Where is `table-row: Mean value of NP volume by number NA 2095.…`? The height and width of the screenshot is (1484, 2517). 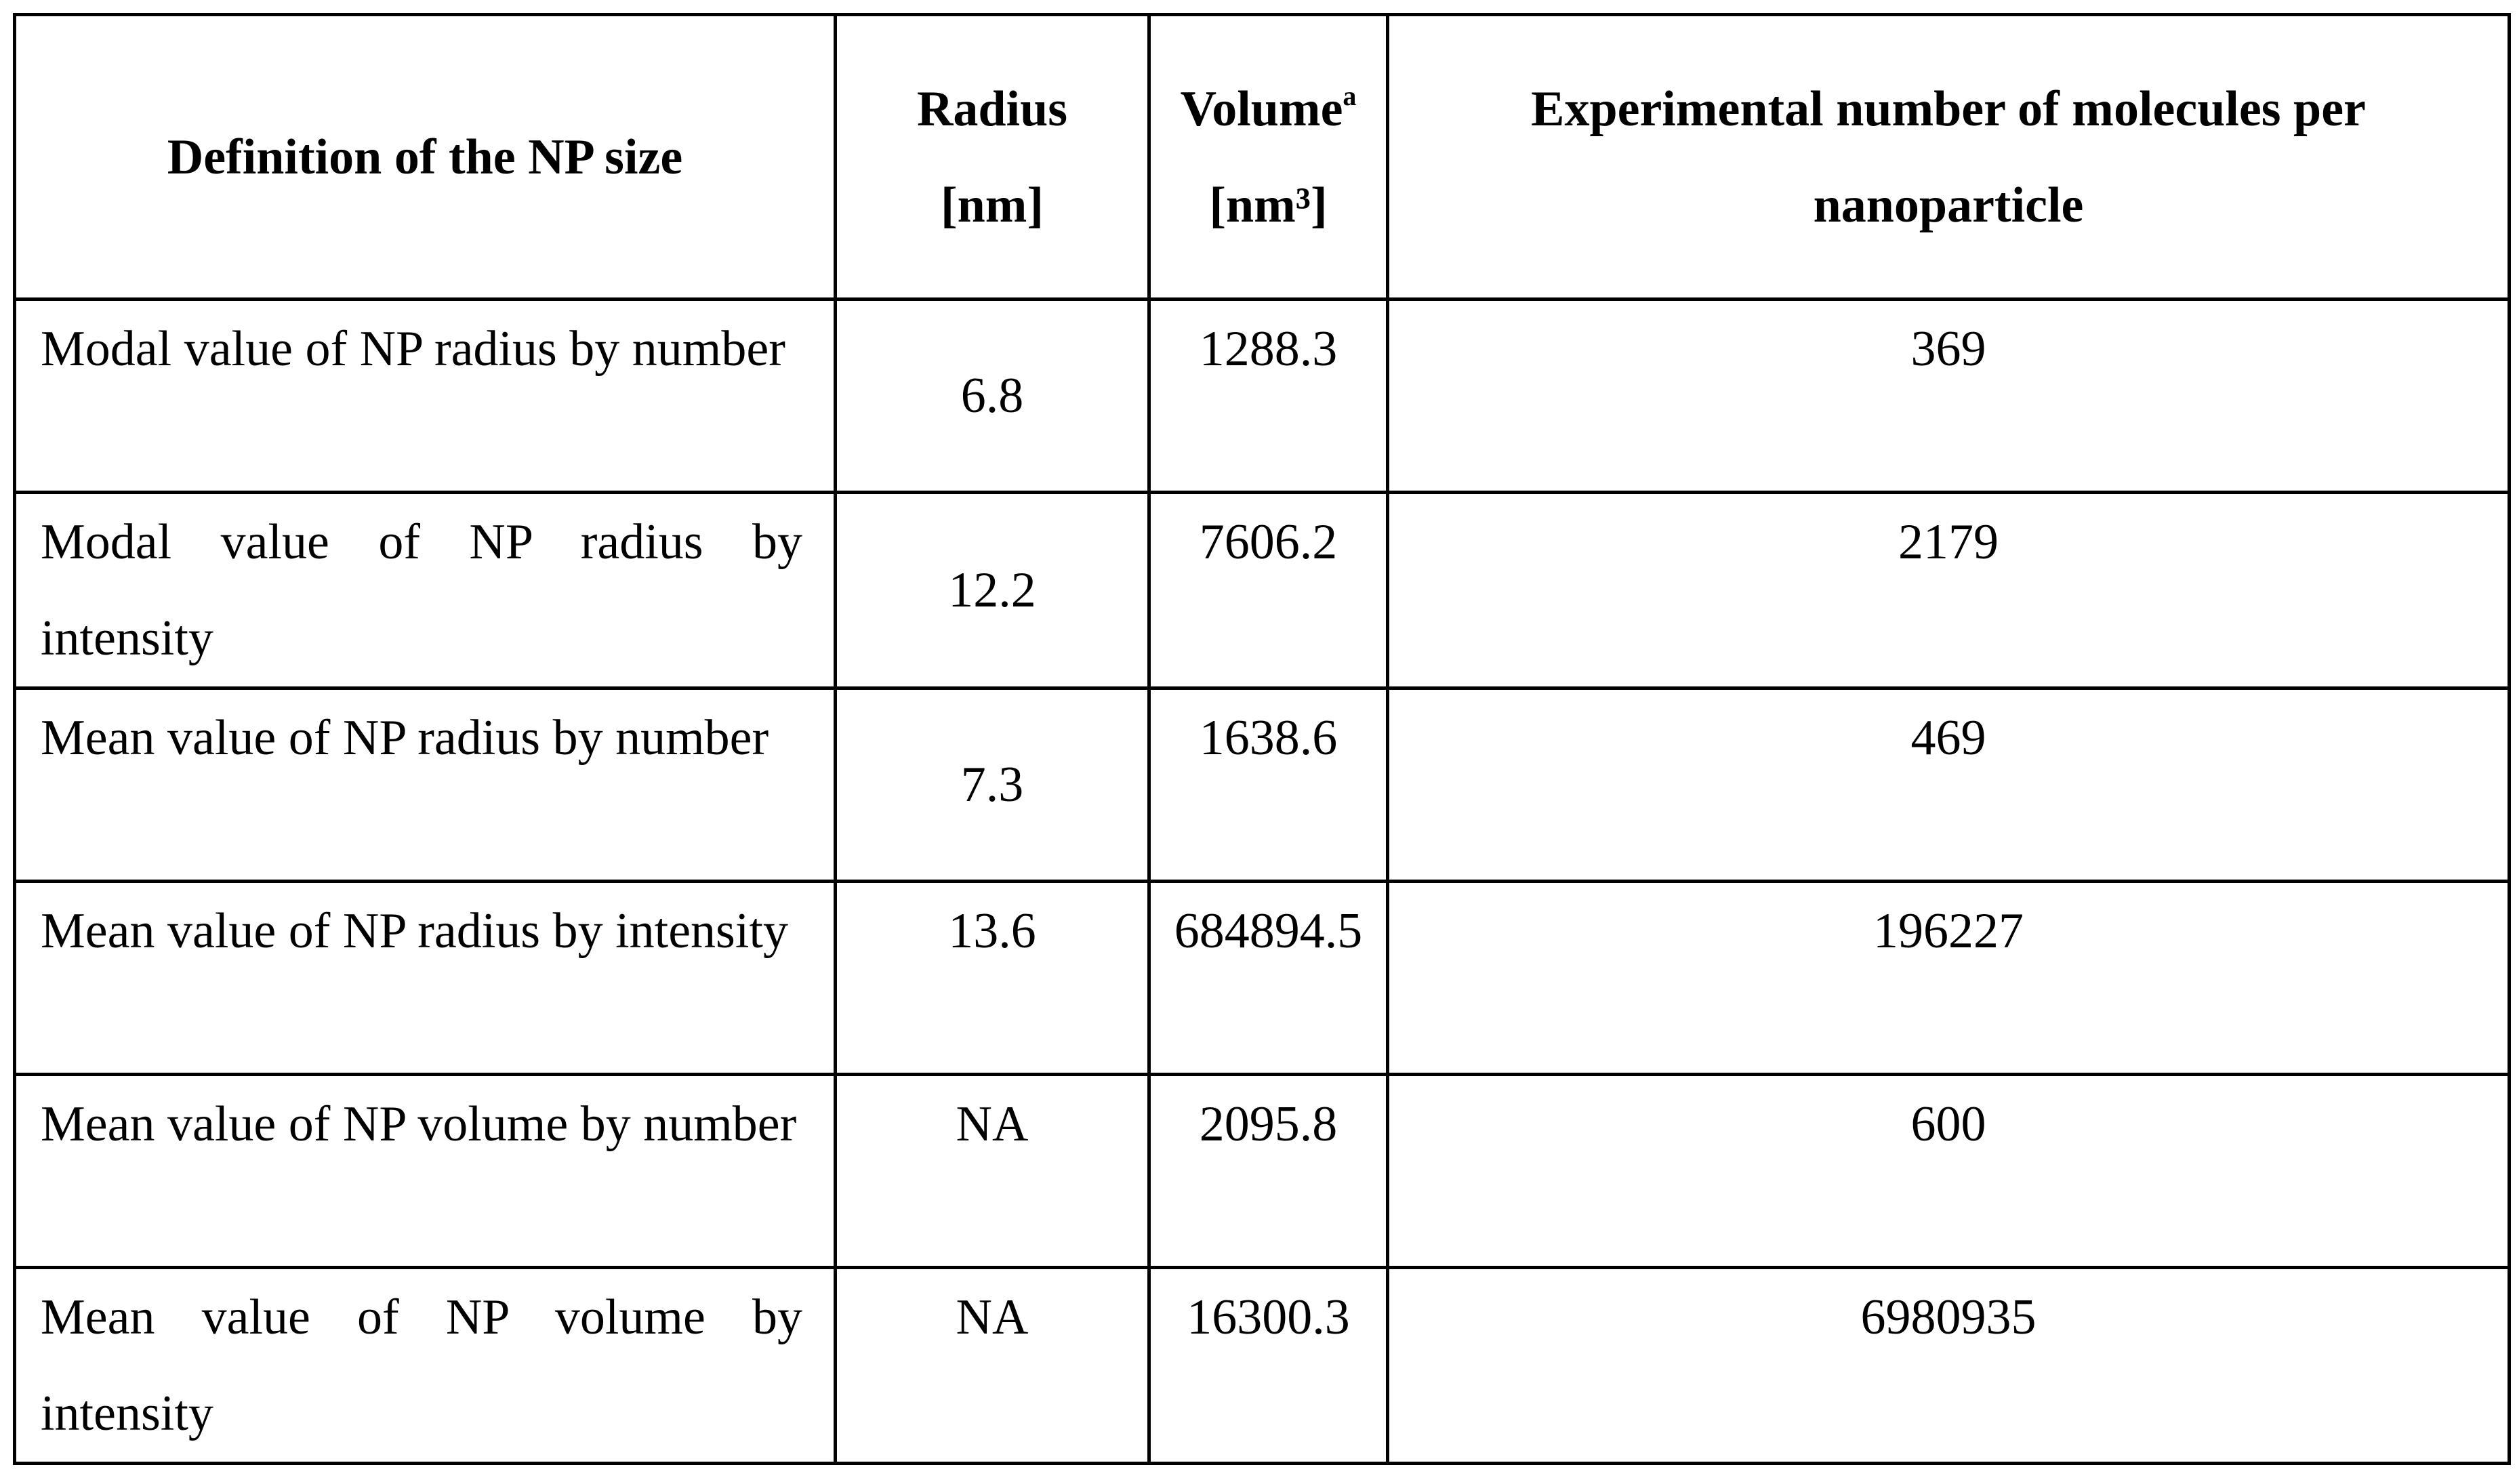 table-row: Mean value of NP volume by number NA 2095.… is located at coordinates (1262, 1171).